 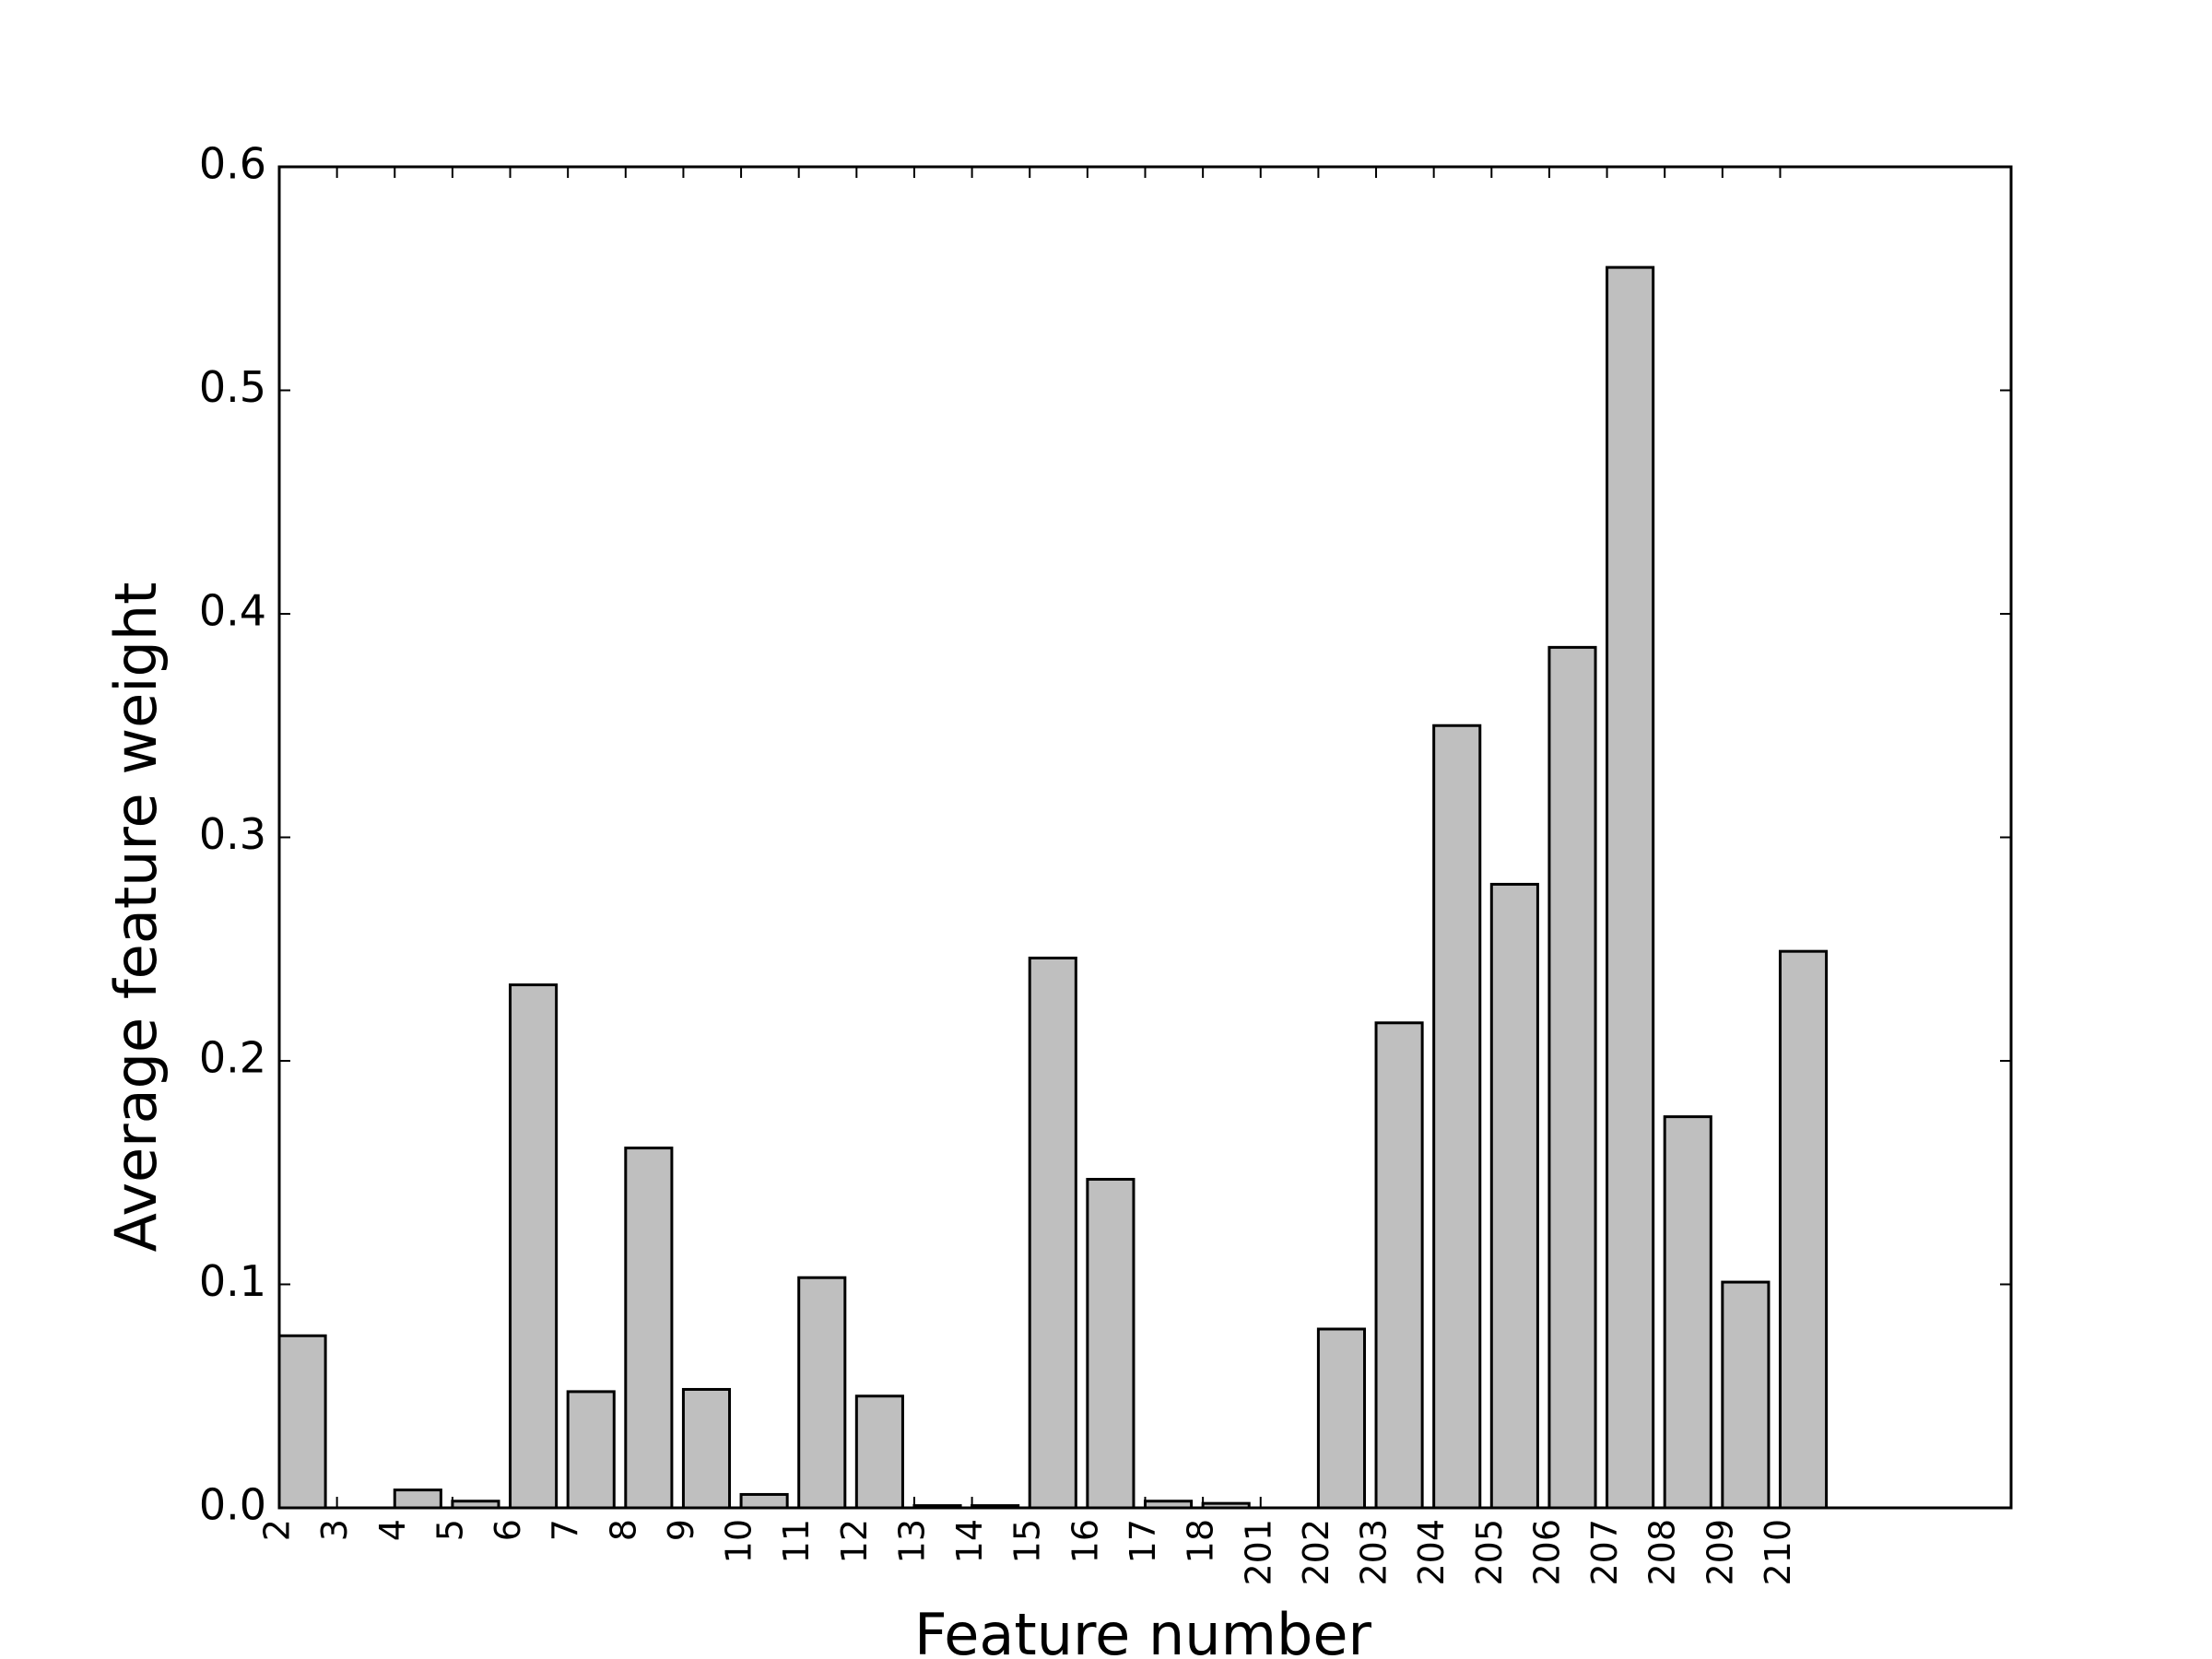 I want to click on y-tick-label: 0.3, so click(x=232, y=834).